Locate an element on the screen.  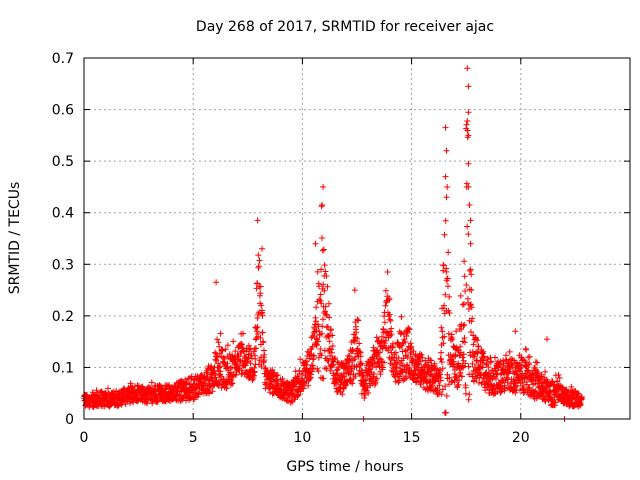
x-tick-label: 20 is located at coordinates (521, 438).